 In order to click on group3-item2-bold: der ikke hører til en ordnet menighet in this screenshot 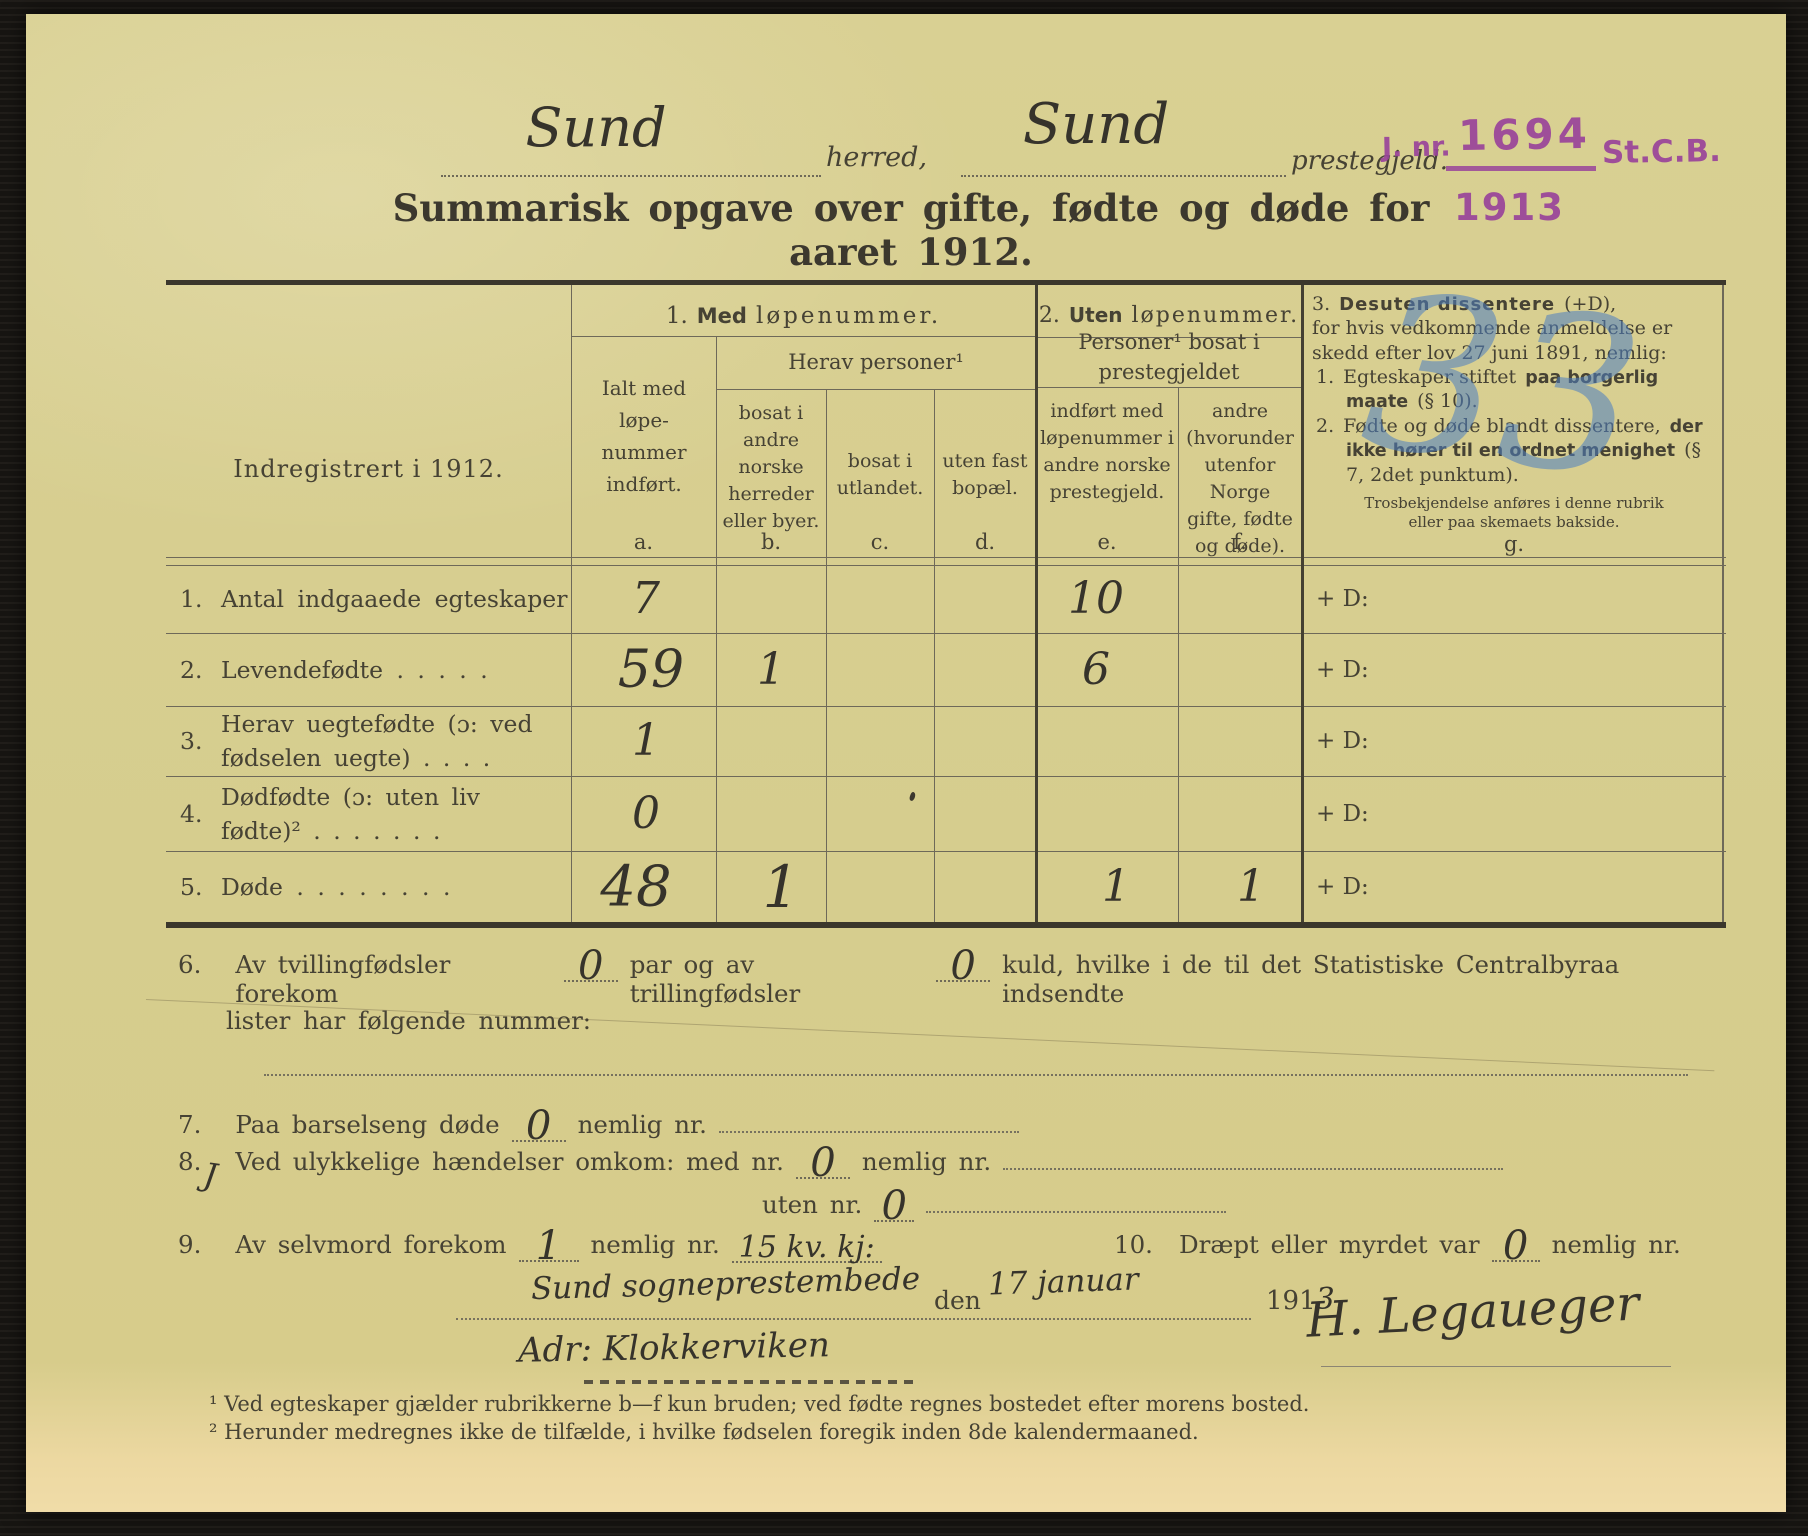, I will do `click(1524, 439)`.